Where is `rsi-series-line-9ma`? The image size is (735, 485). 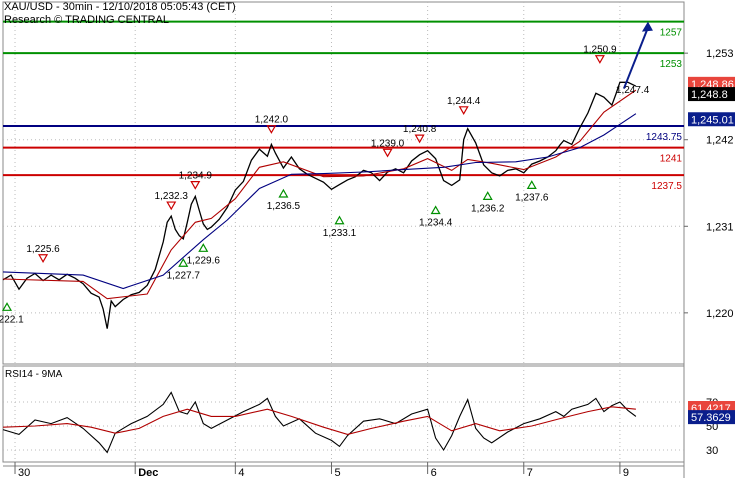 rsi-series-line-9ma is located at coordinates (319, 420).